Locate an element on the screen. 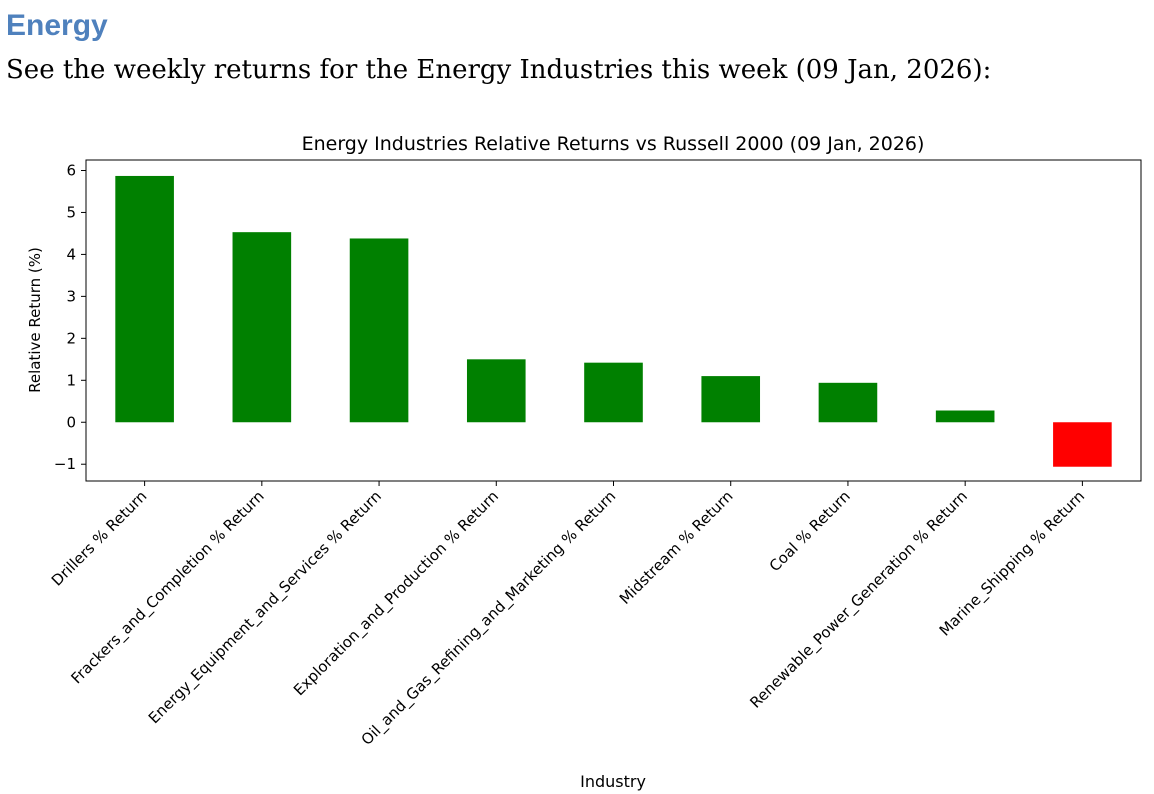 This screenshot has width=1154, height=794. y-axis: −1 0 1 2 3 4 5 6 is located at coordinates (70, 317).